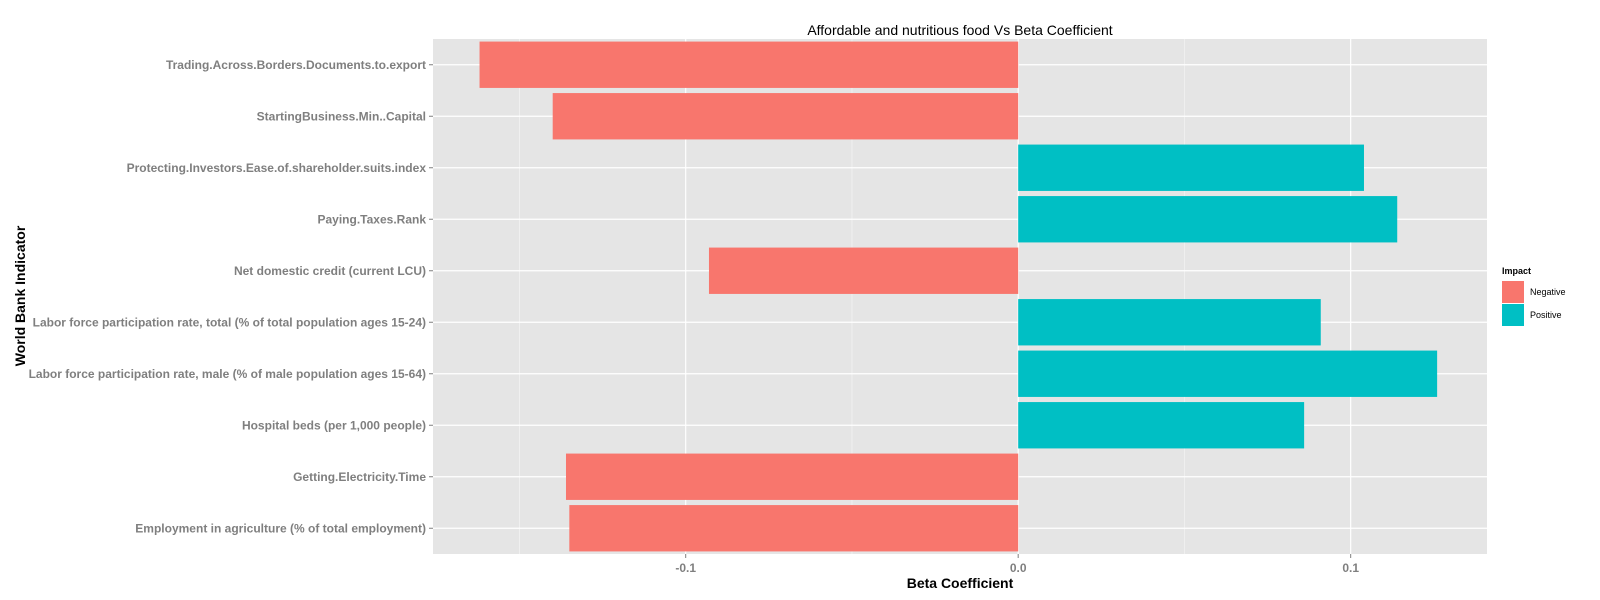 Image resolution: width=1600 pixels, height=600 pixels. I want to click on legend-label-positive: Positive, so click(1546, 315).